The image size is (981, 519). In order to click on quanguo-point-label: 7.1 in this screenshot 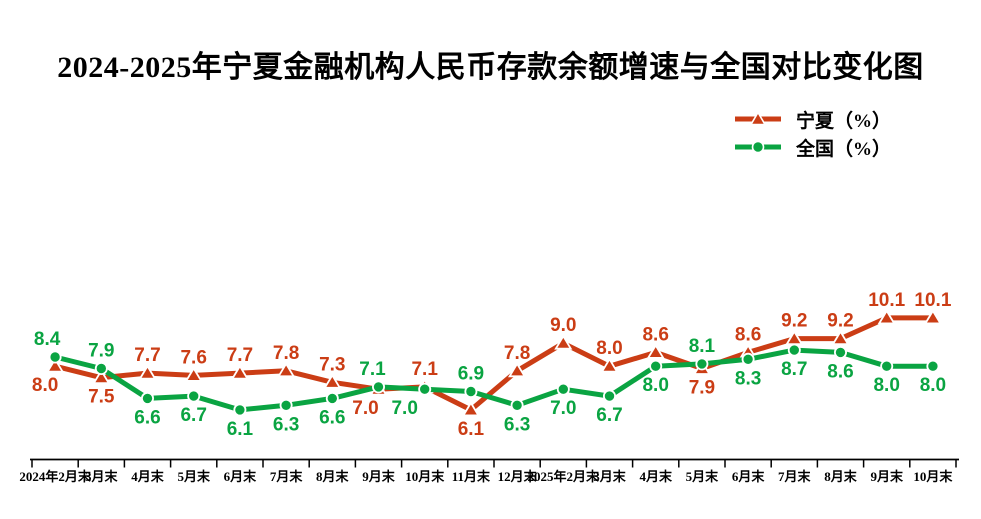, I will do `click(372, 369)`.